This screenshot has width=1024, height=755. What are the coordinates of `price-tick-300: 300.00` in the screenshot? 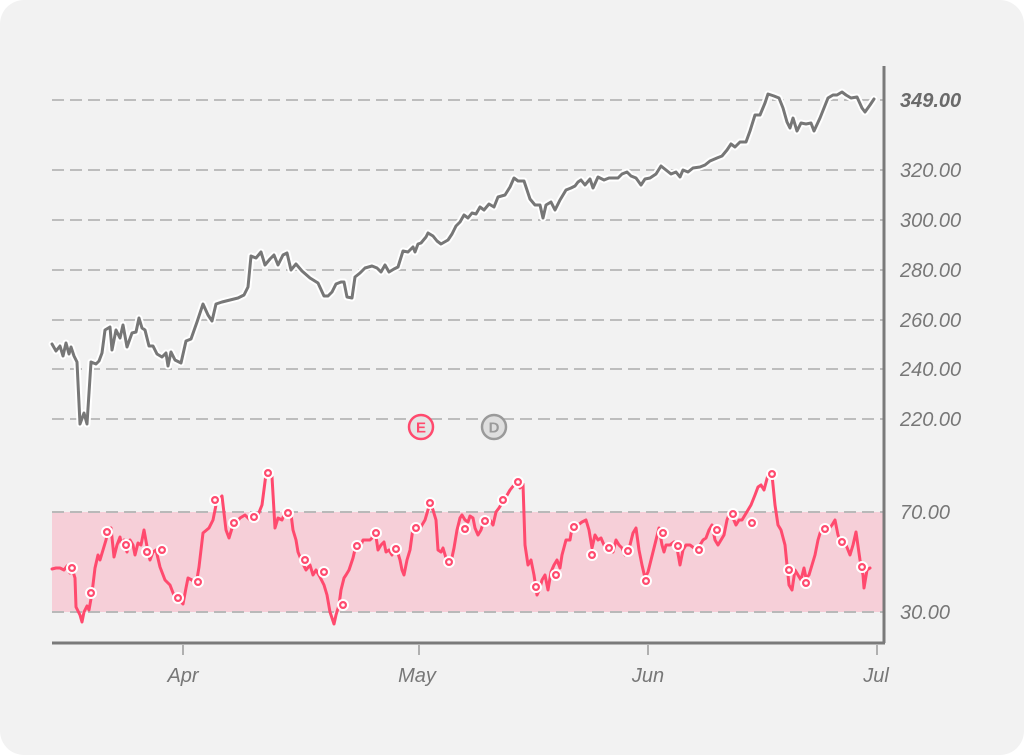 It's located at (930, 221).